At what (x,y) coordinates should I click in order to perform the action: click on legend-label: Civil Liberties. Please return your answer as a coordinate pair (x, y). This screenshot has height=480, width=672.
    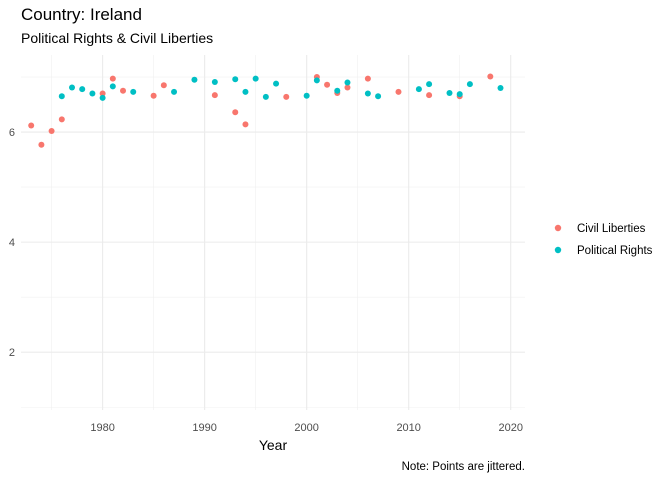
    Looking at the image, I should click on (611, 229).